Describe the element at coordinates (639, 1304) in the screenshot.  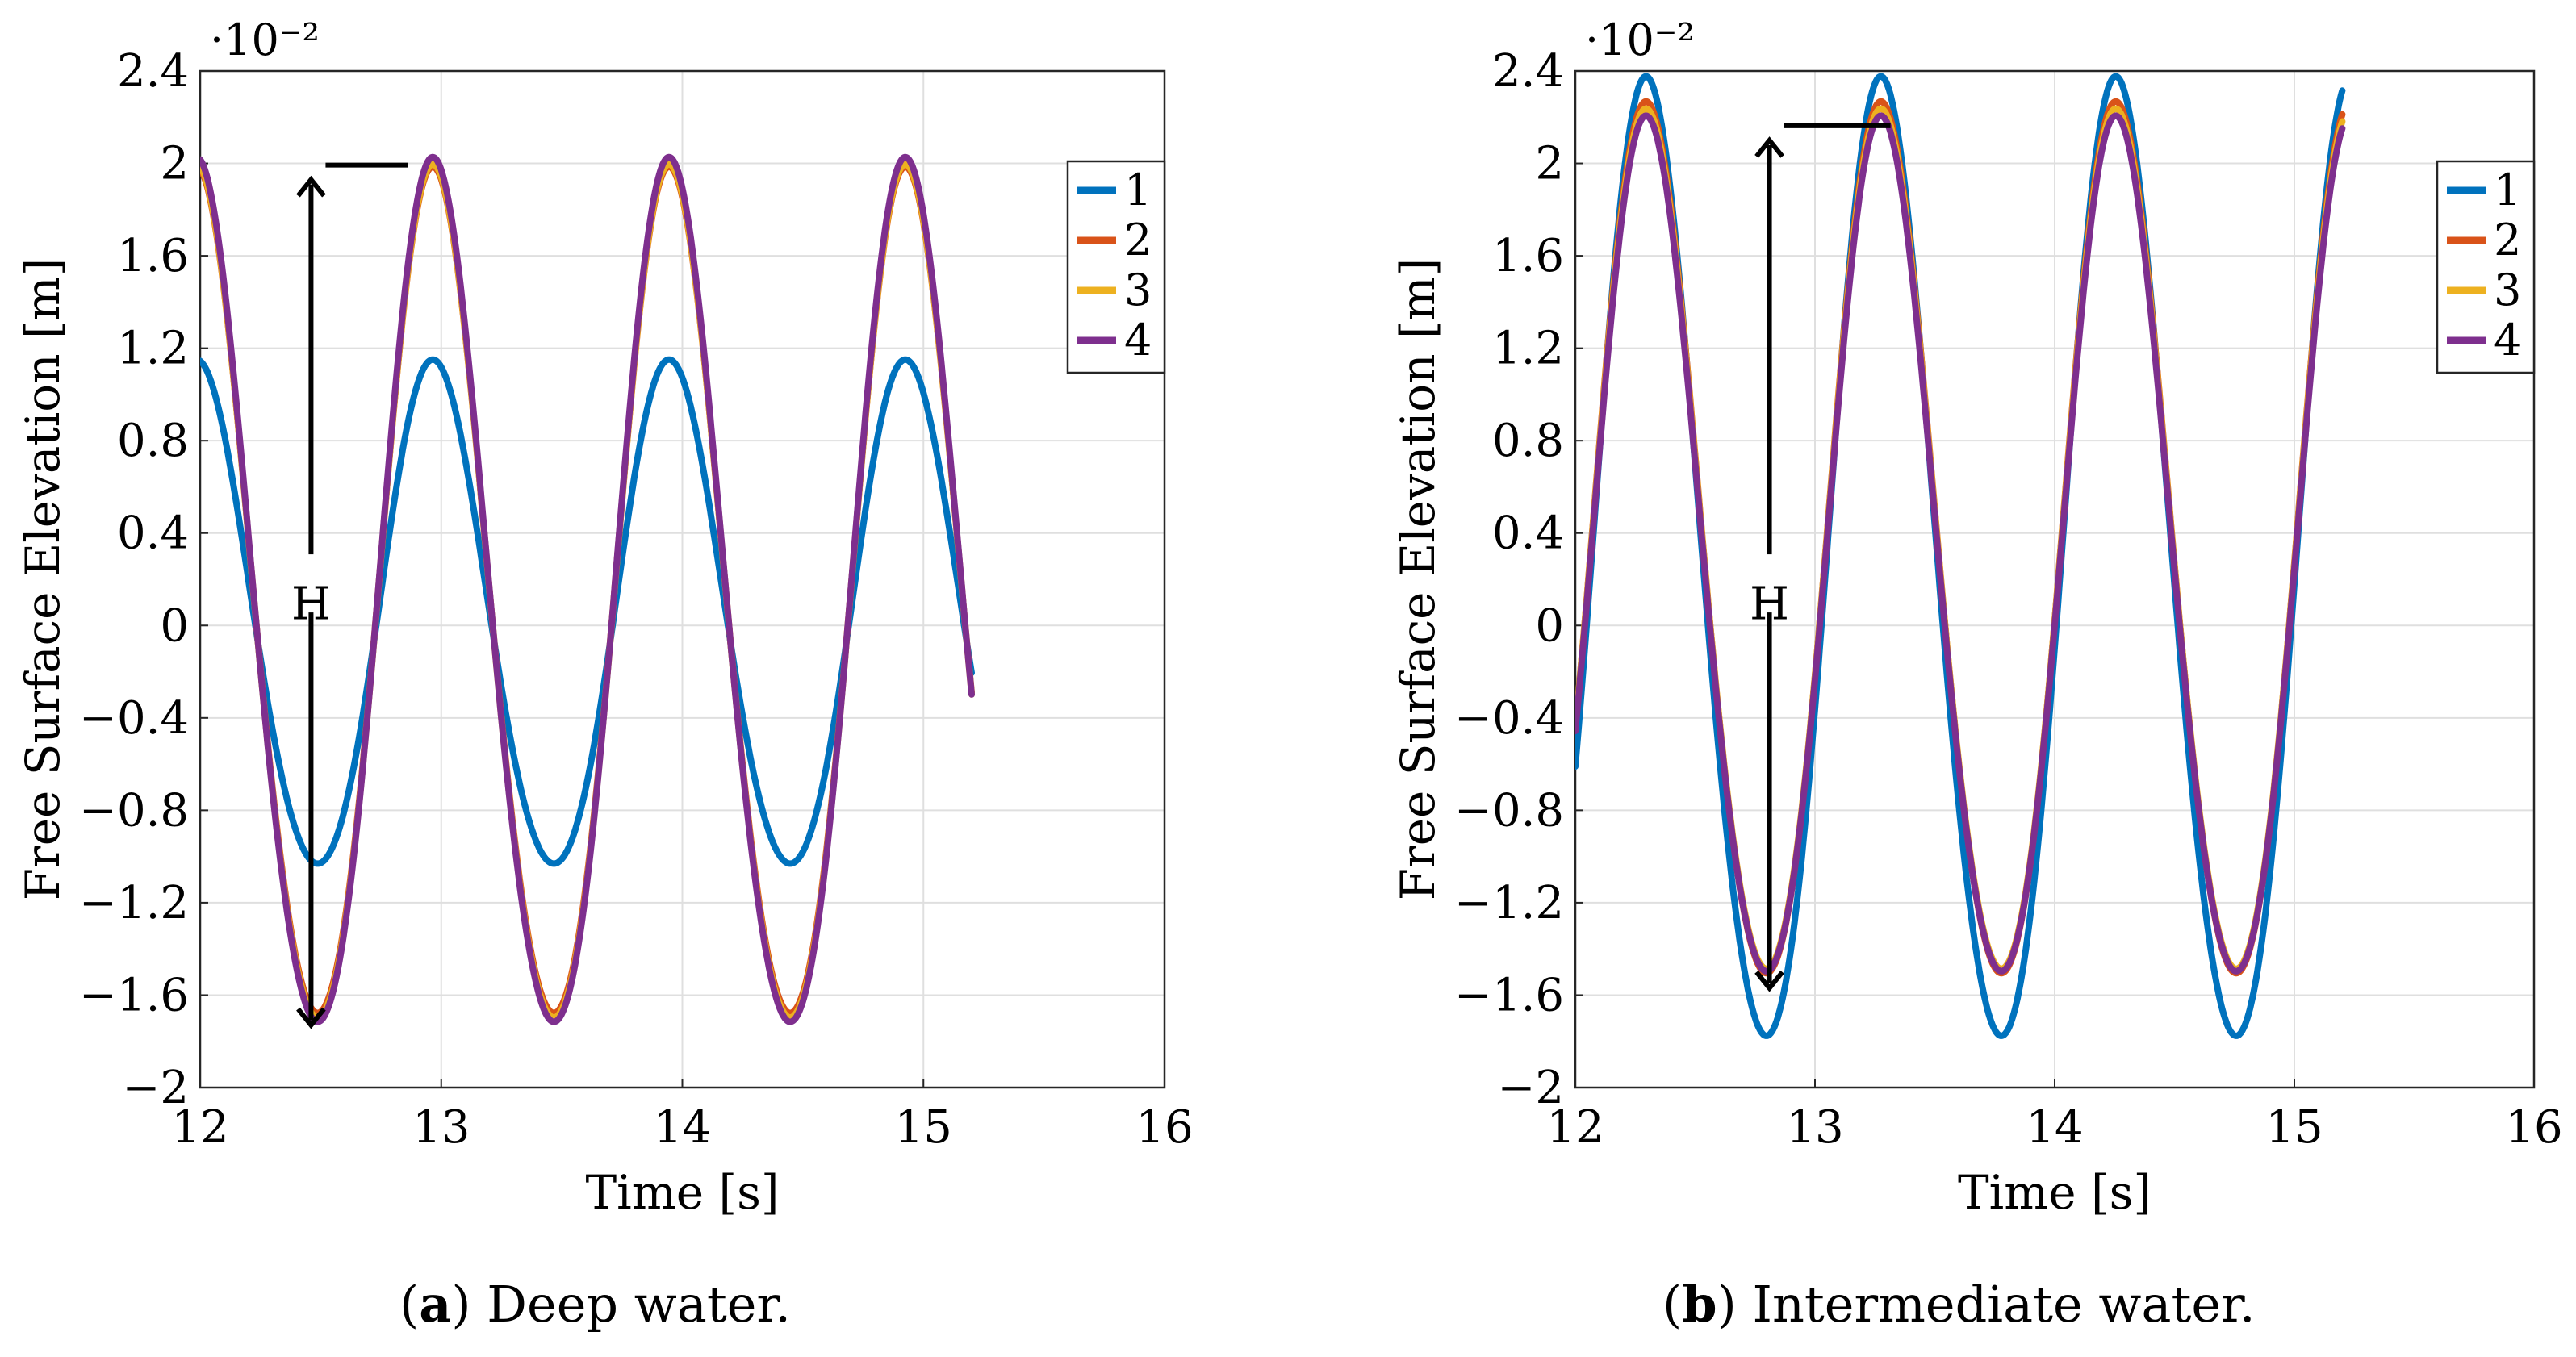
I see `caption-a-text: Deep water.` at that location.